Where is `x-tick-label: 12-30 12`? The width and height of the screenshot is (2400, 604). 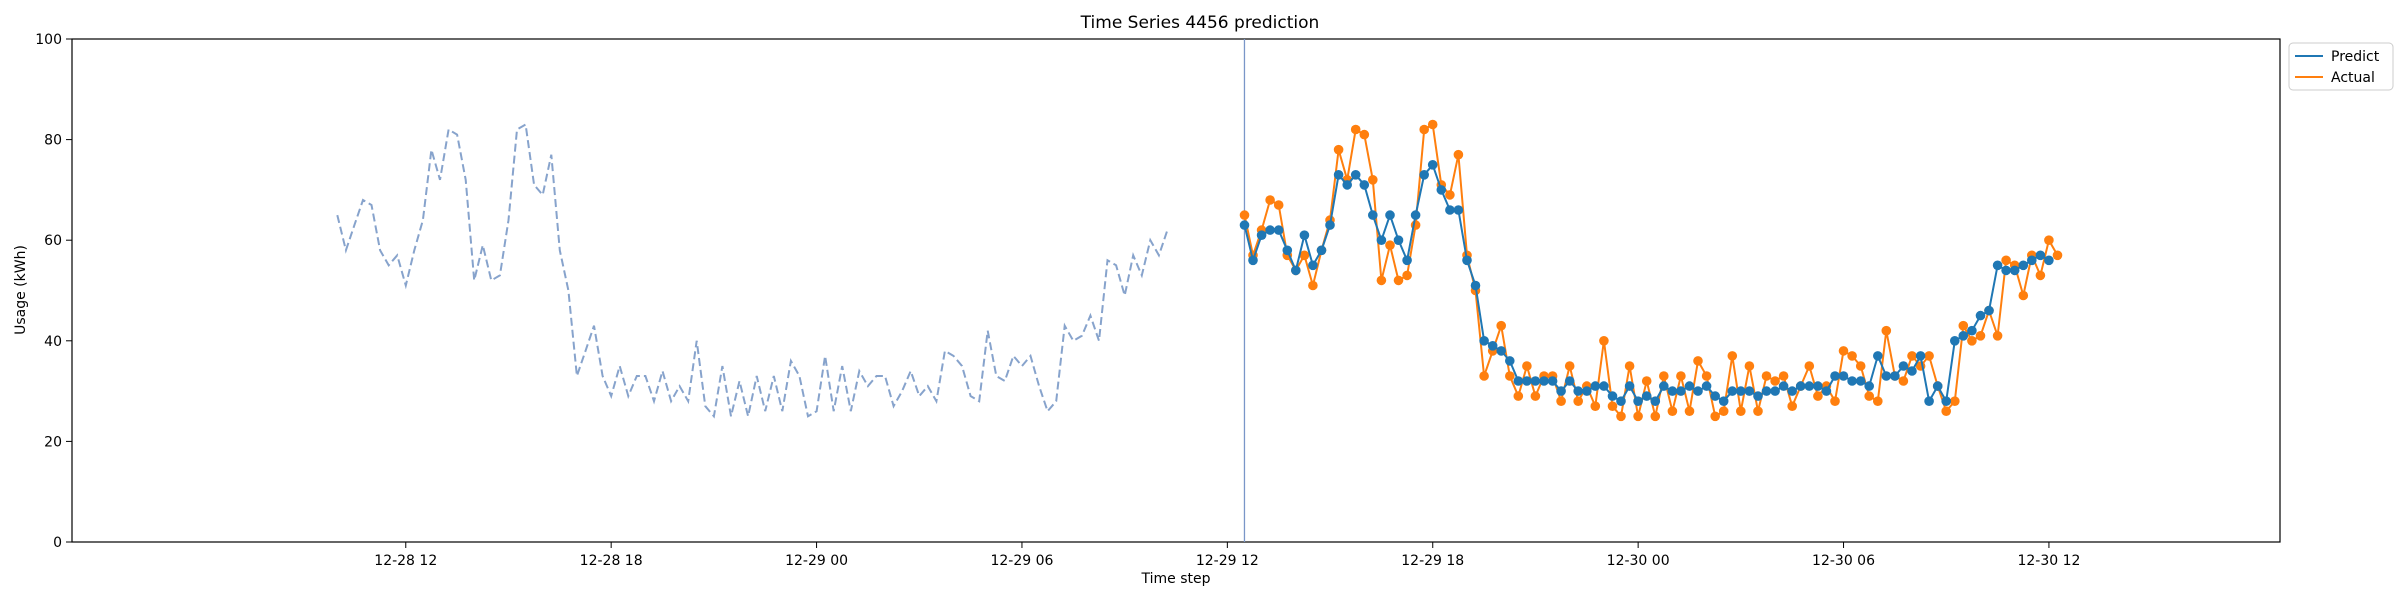 x-tick-label: 12-30 12 is located at coordinates (2048, 561).